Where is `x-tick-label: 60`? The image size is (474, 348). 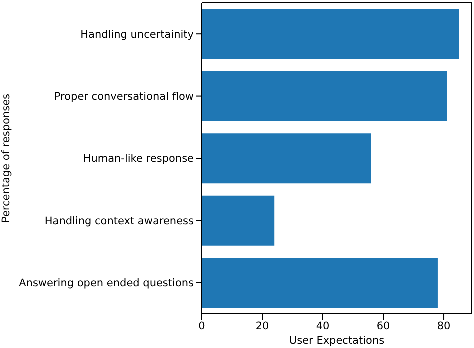
x-tick-label: 60 is located at coordinates (383, 326).